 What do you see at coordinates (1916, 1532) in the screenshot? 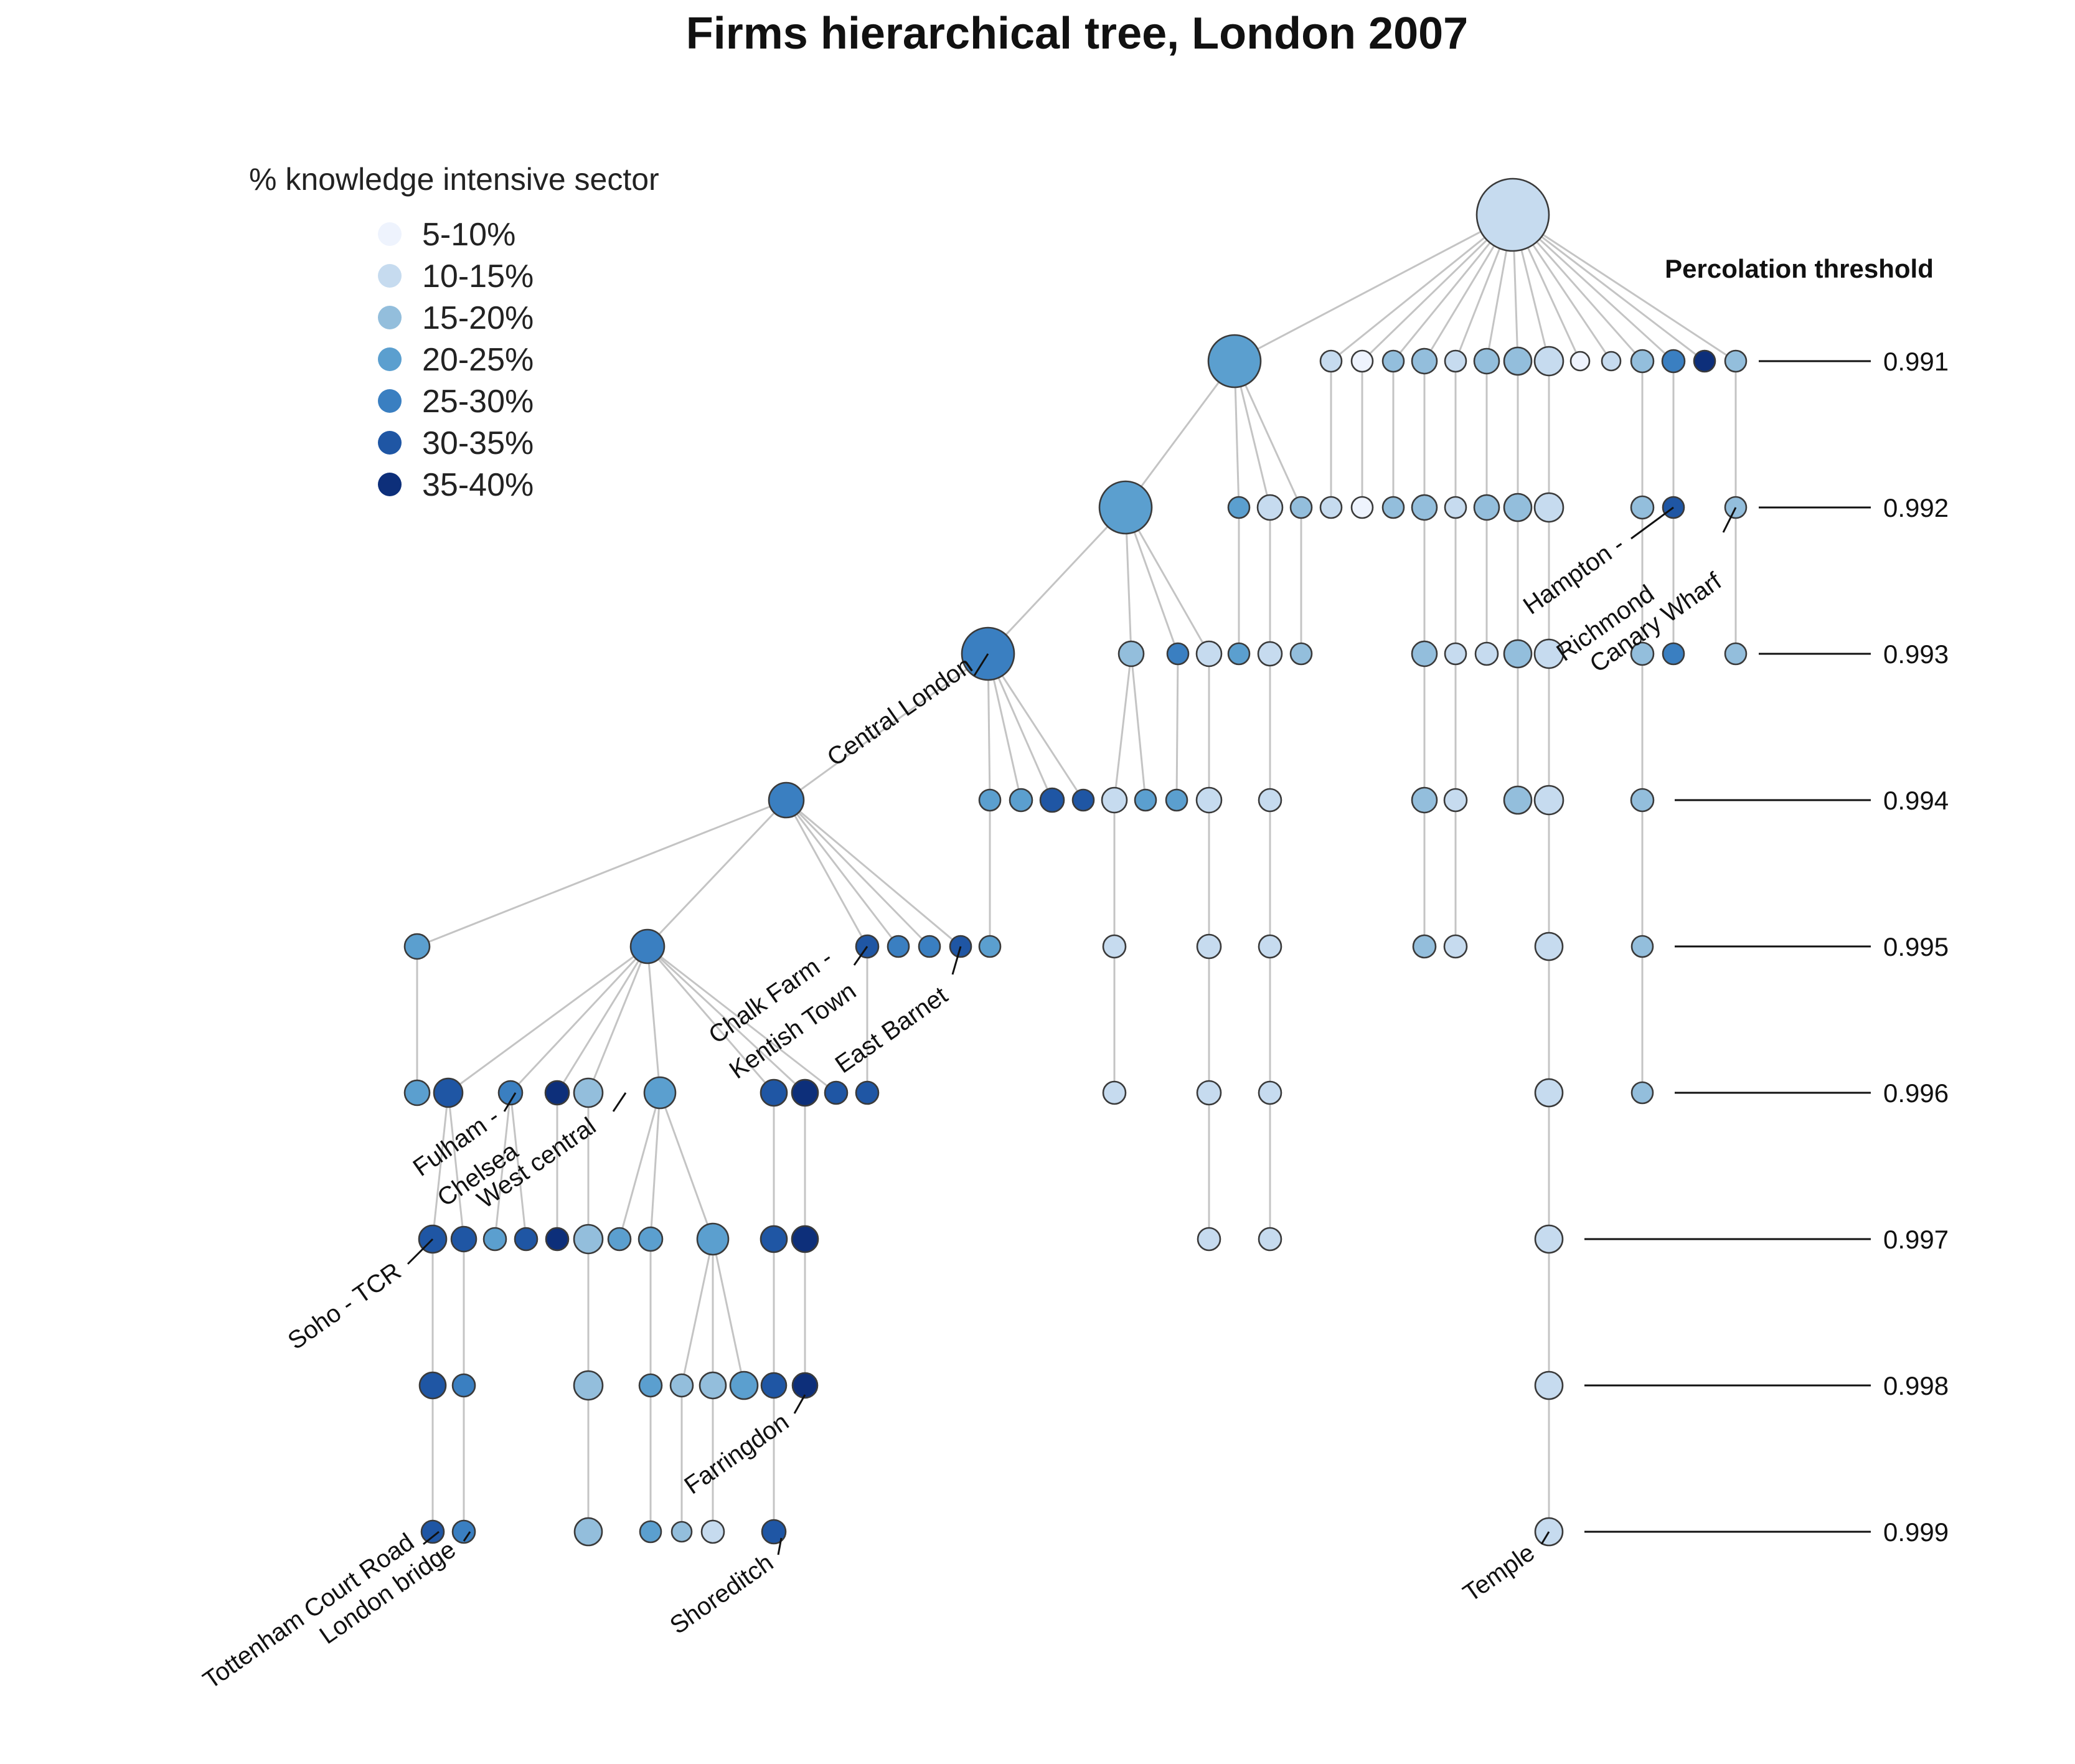
I see `threshold-label: 0.999` at bounding box center [1916, 1532].